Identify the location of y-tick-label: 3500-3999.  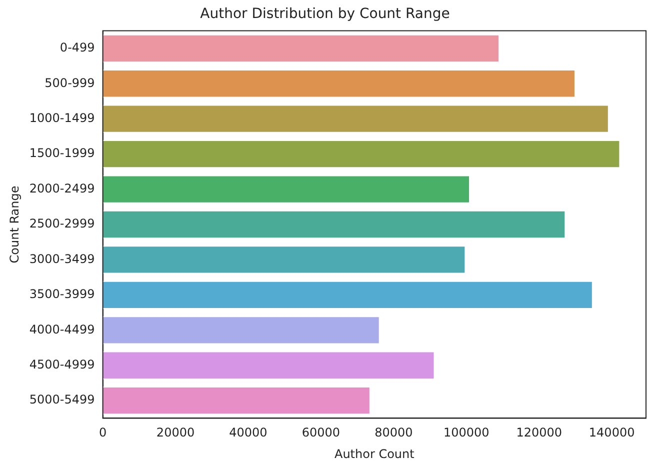
(62, 294).